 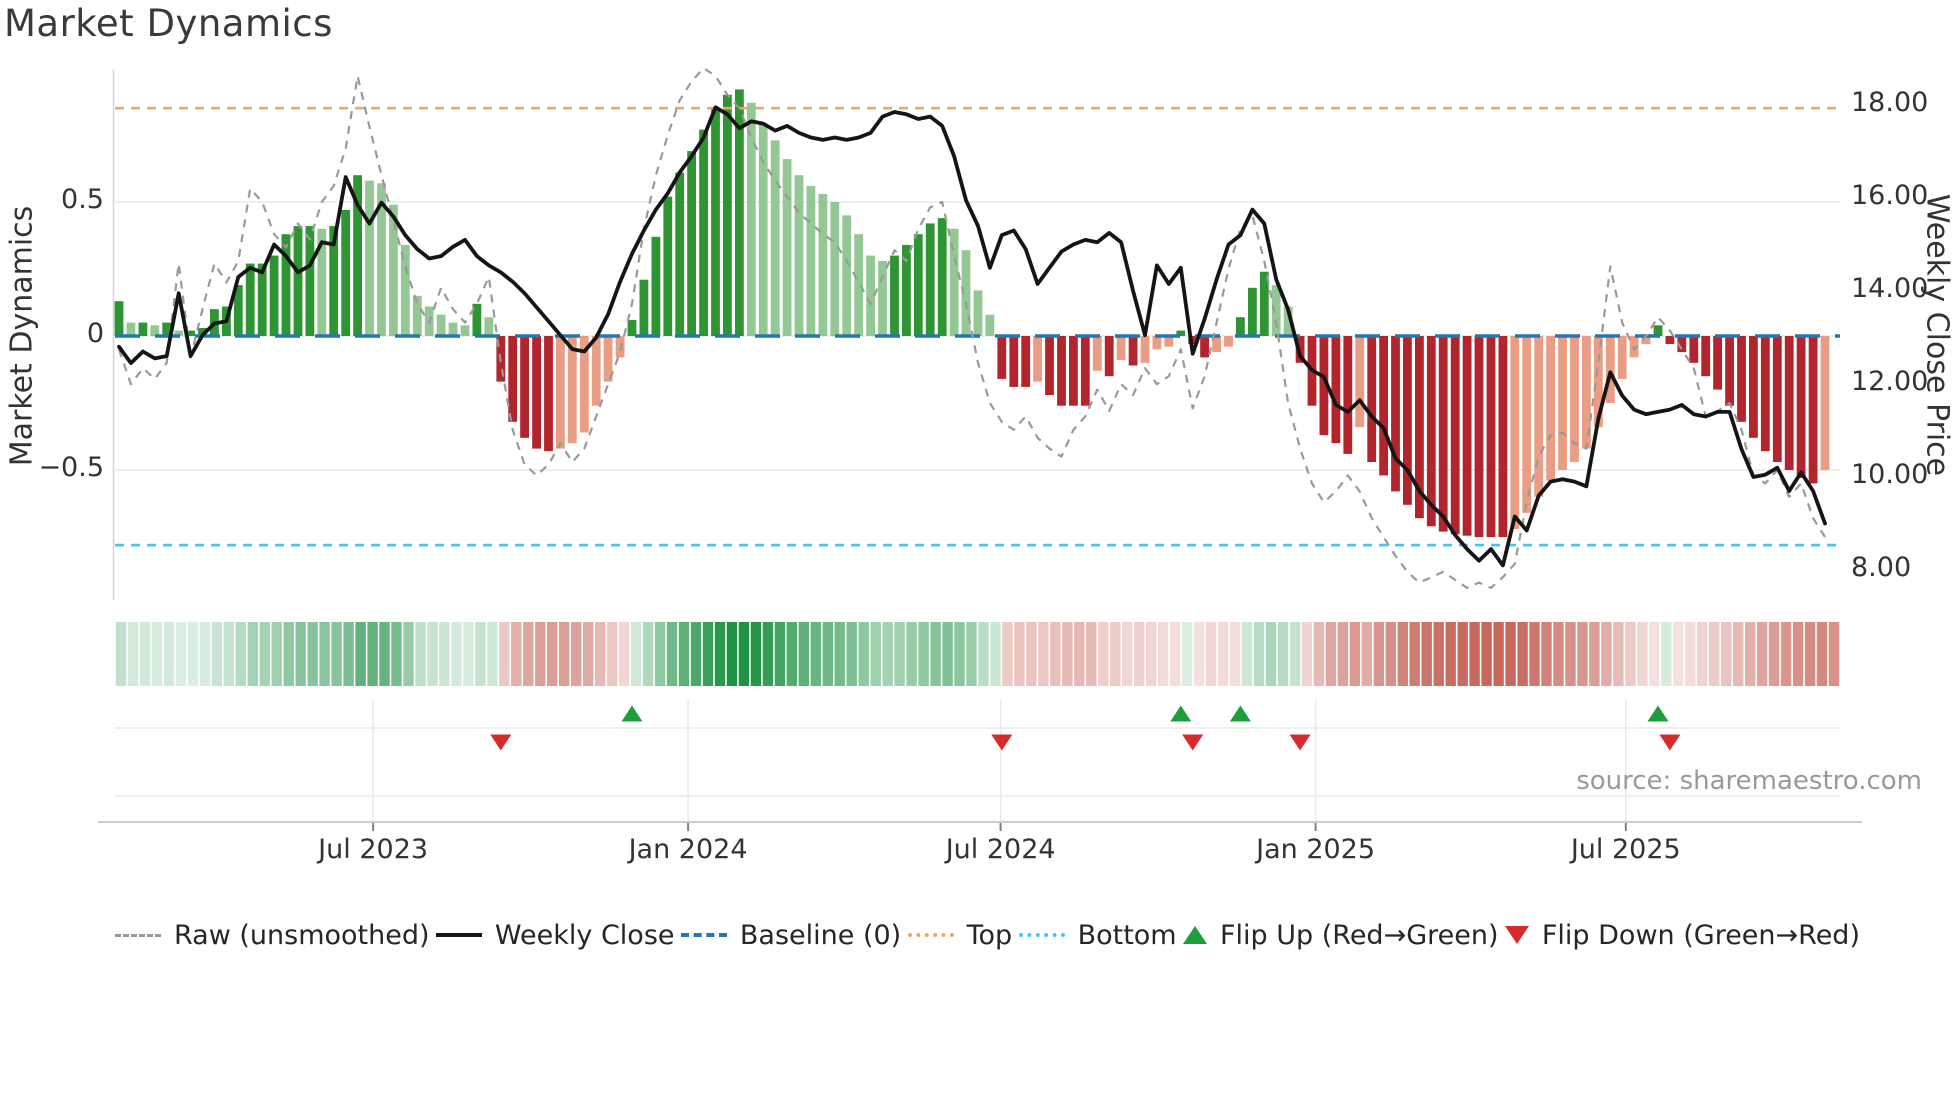 I want to click on dot-orange-icon, so click(x=930, y=935).